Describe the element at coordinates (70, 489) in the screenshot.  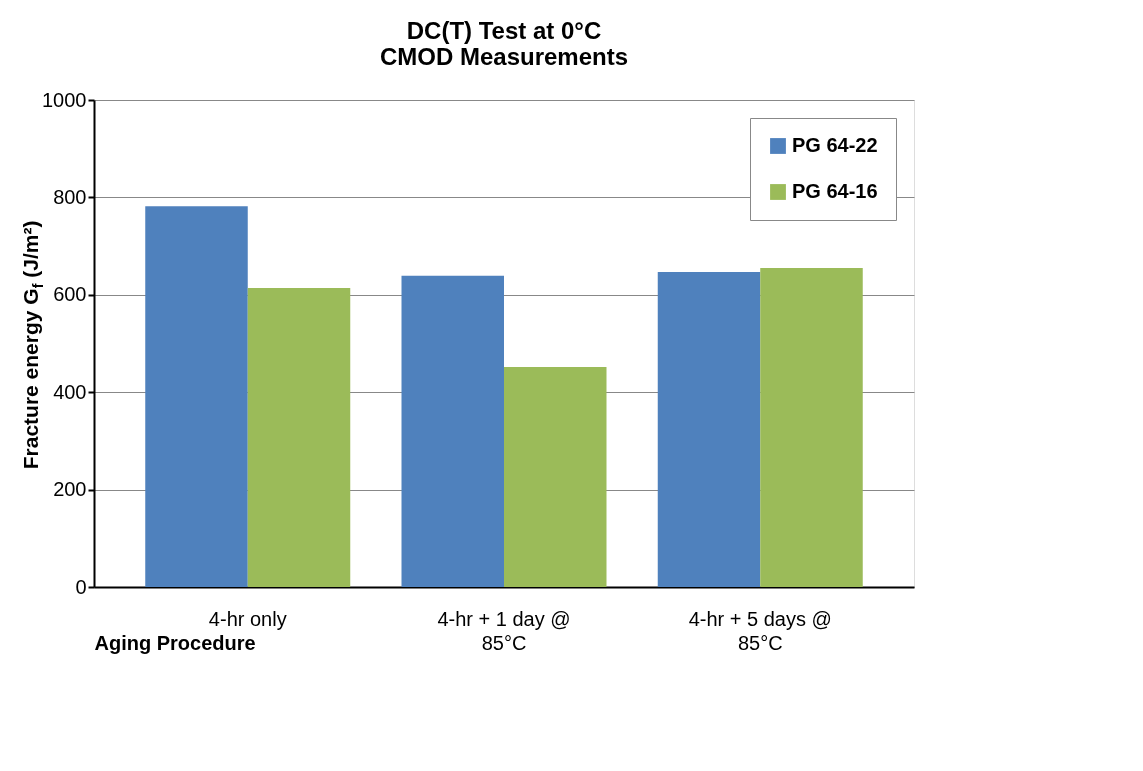
I see `y-tick-label: 200` at that location.